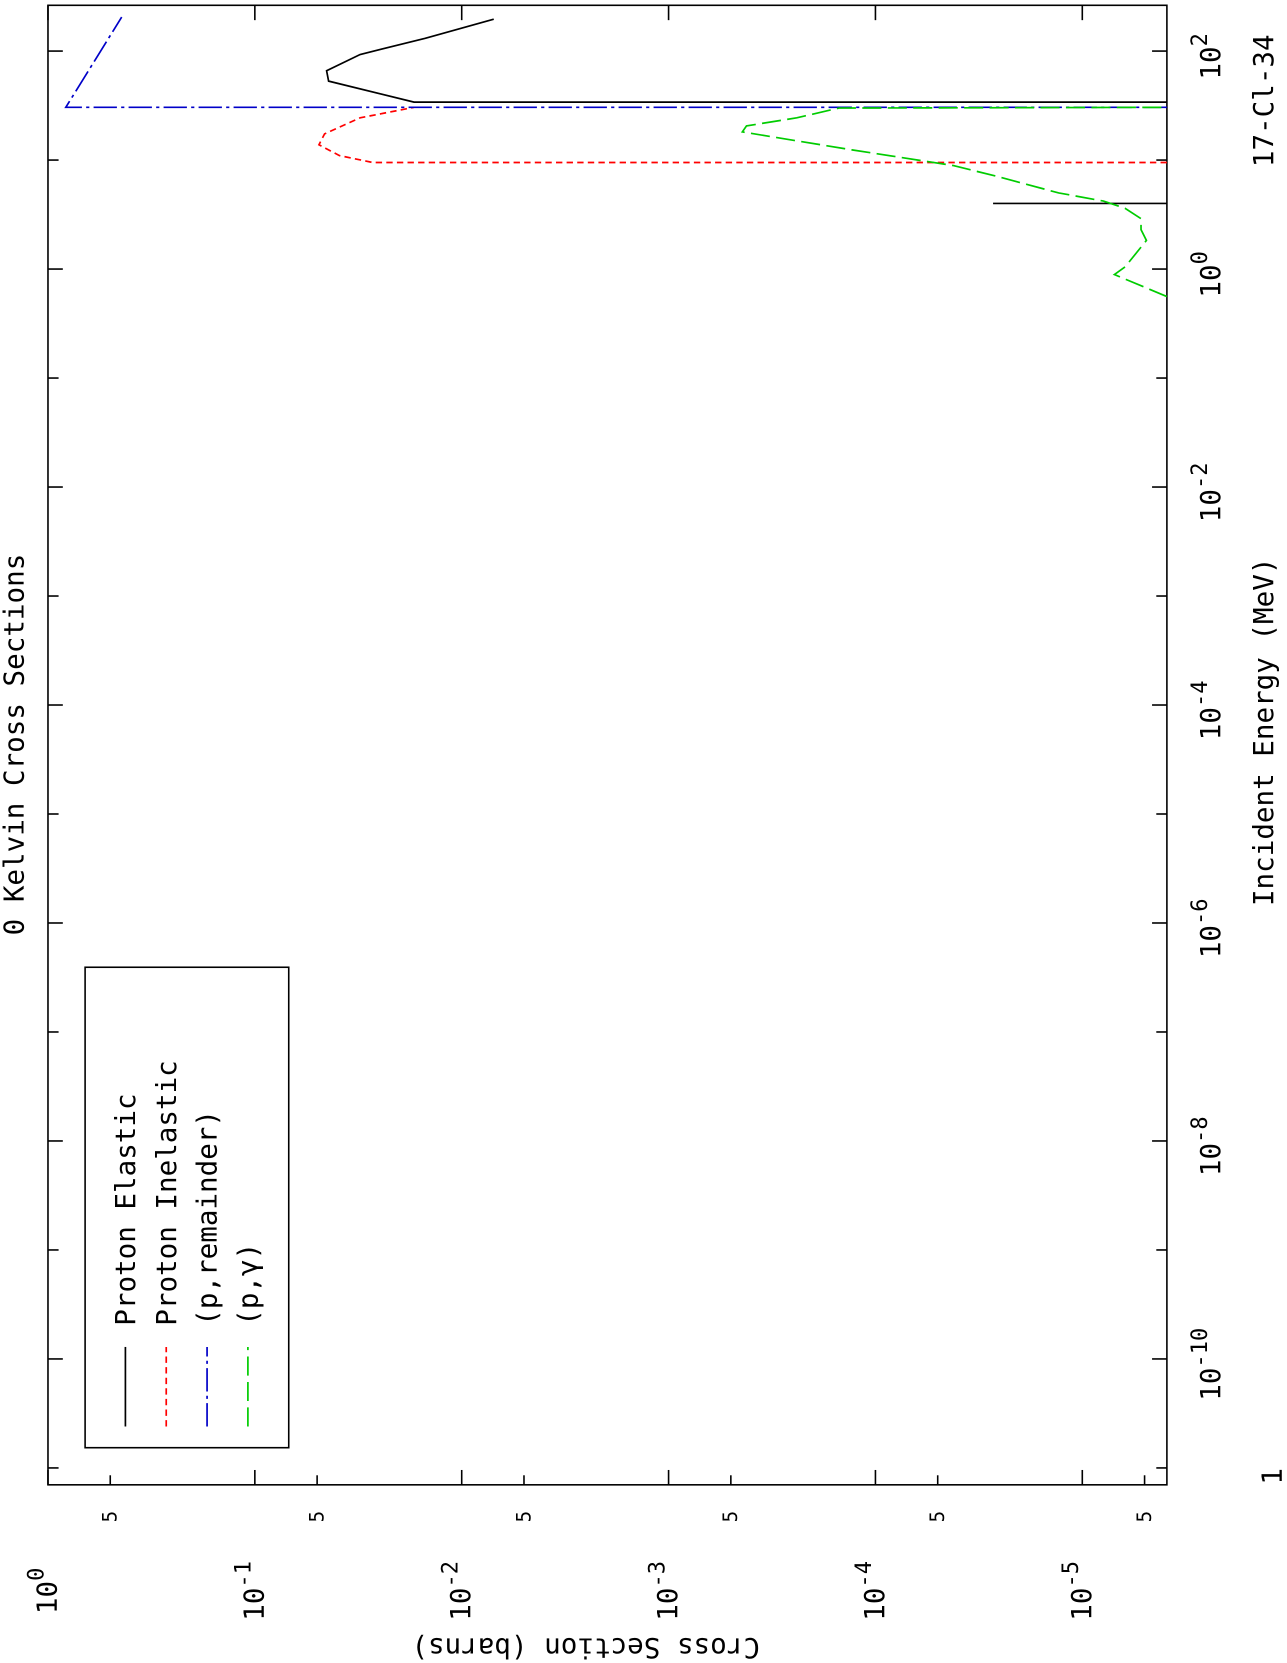  What do you see at coordinates (450, 1574) in the screenshot?
I see `y-tick-label-exp: -2` at bounding box center [450, 1574].